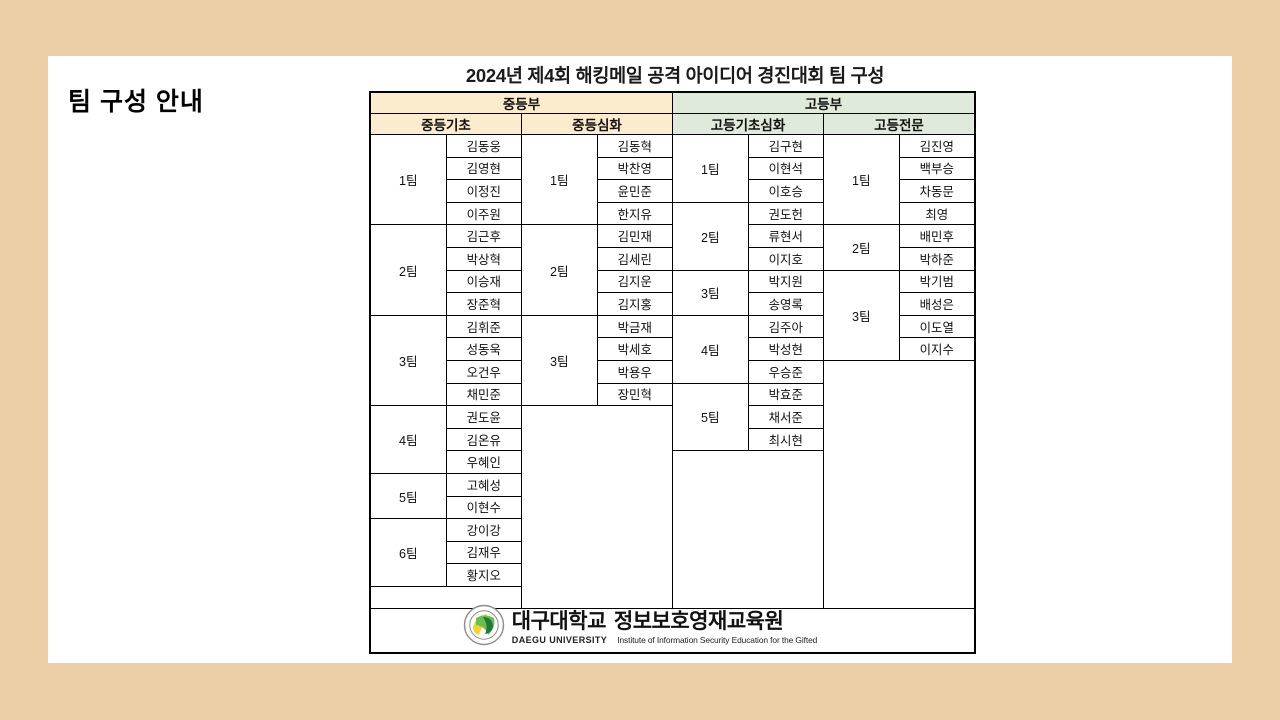 The width and height of the screenshot is (1280, 720). I want to click on member-name-cell: 오건우, so click(483, 371).